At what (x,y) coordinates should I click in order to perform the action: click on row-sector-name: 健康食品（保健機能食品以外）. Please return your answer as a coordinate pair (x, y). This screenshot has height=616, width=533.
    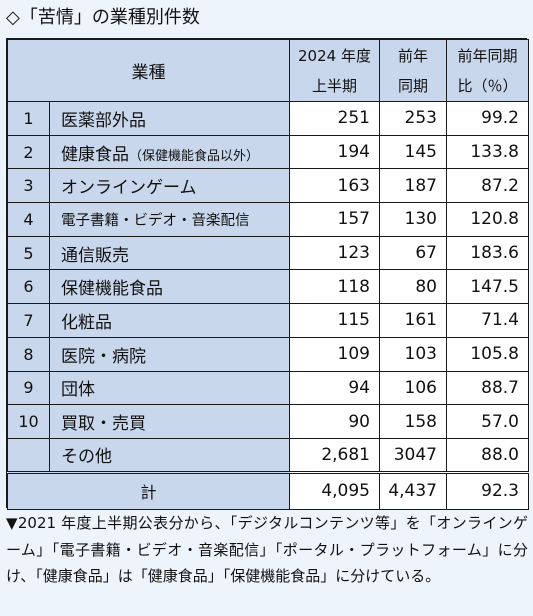
    Looking at the image, I should click on (169, 152).